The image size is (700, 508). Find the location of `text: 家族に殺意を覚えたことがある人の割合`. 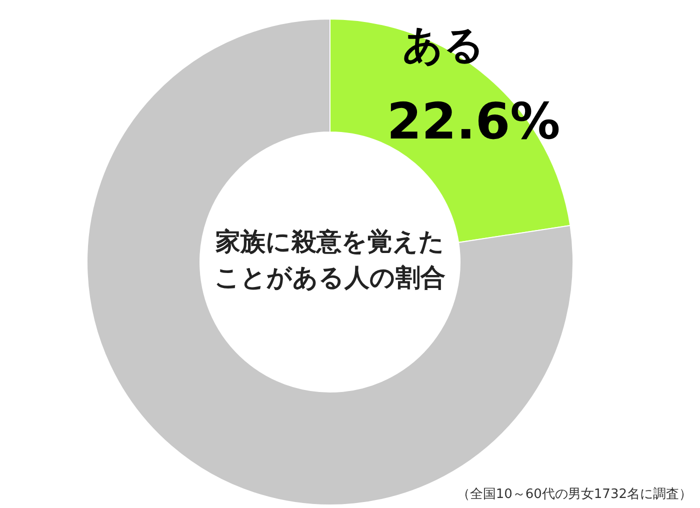

text: 家族に殺意を覚えたことがある人の割合 is located at coordinates (330, 259).